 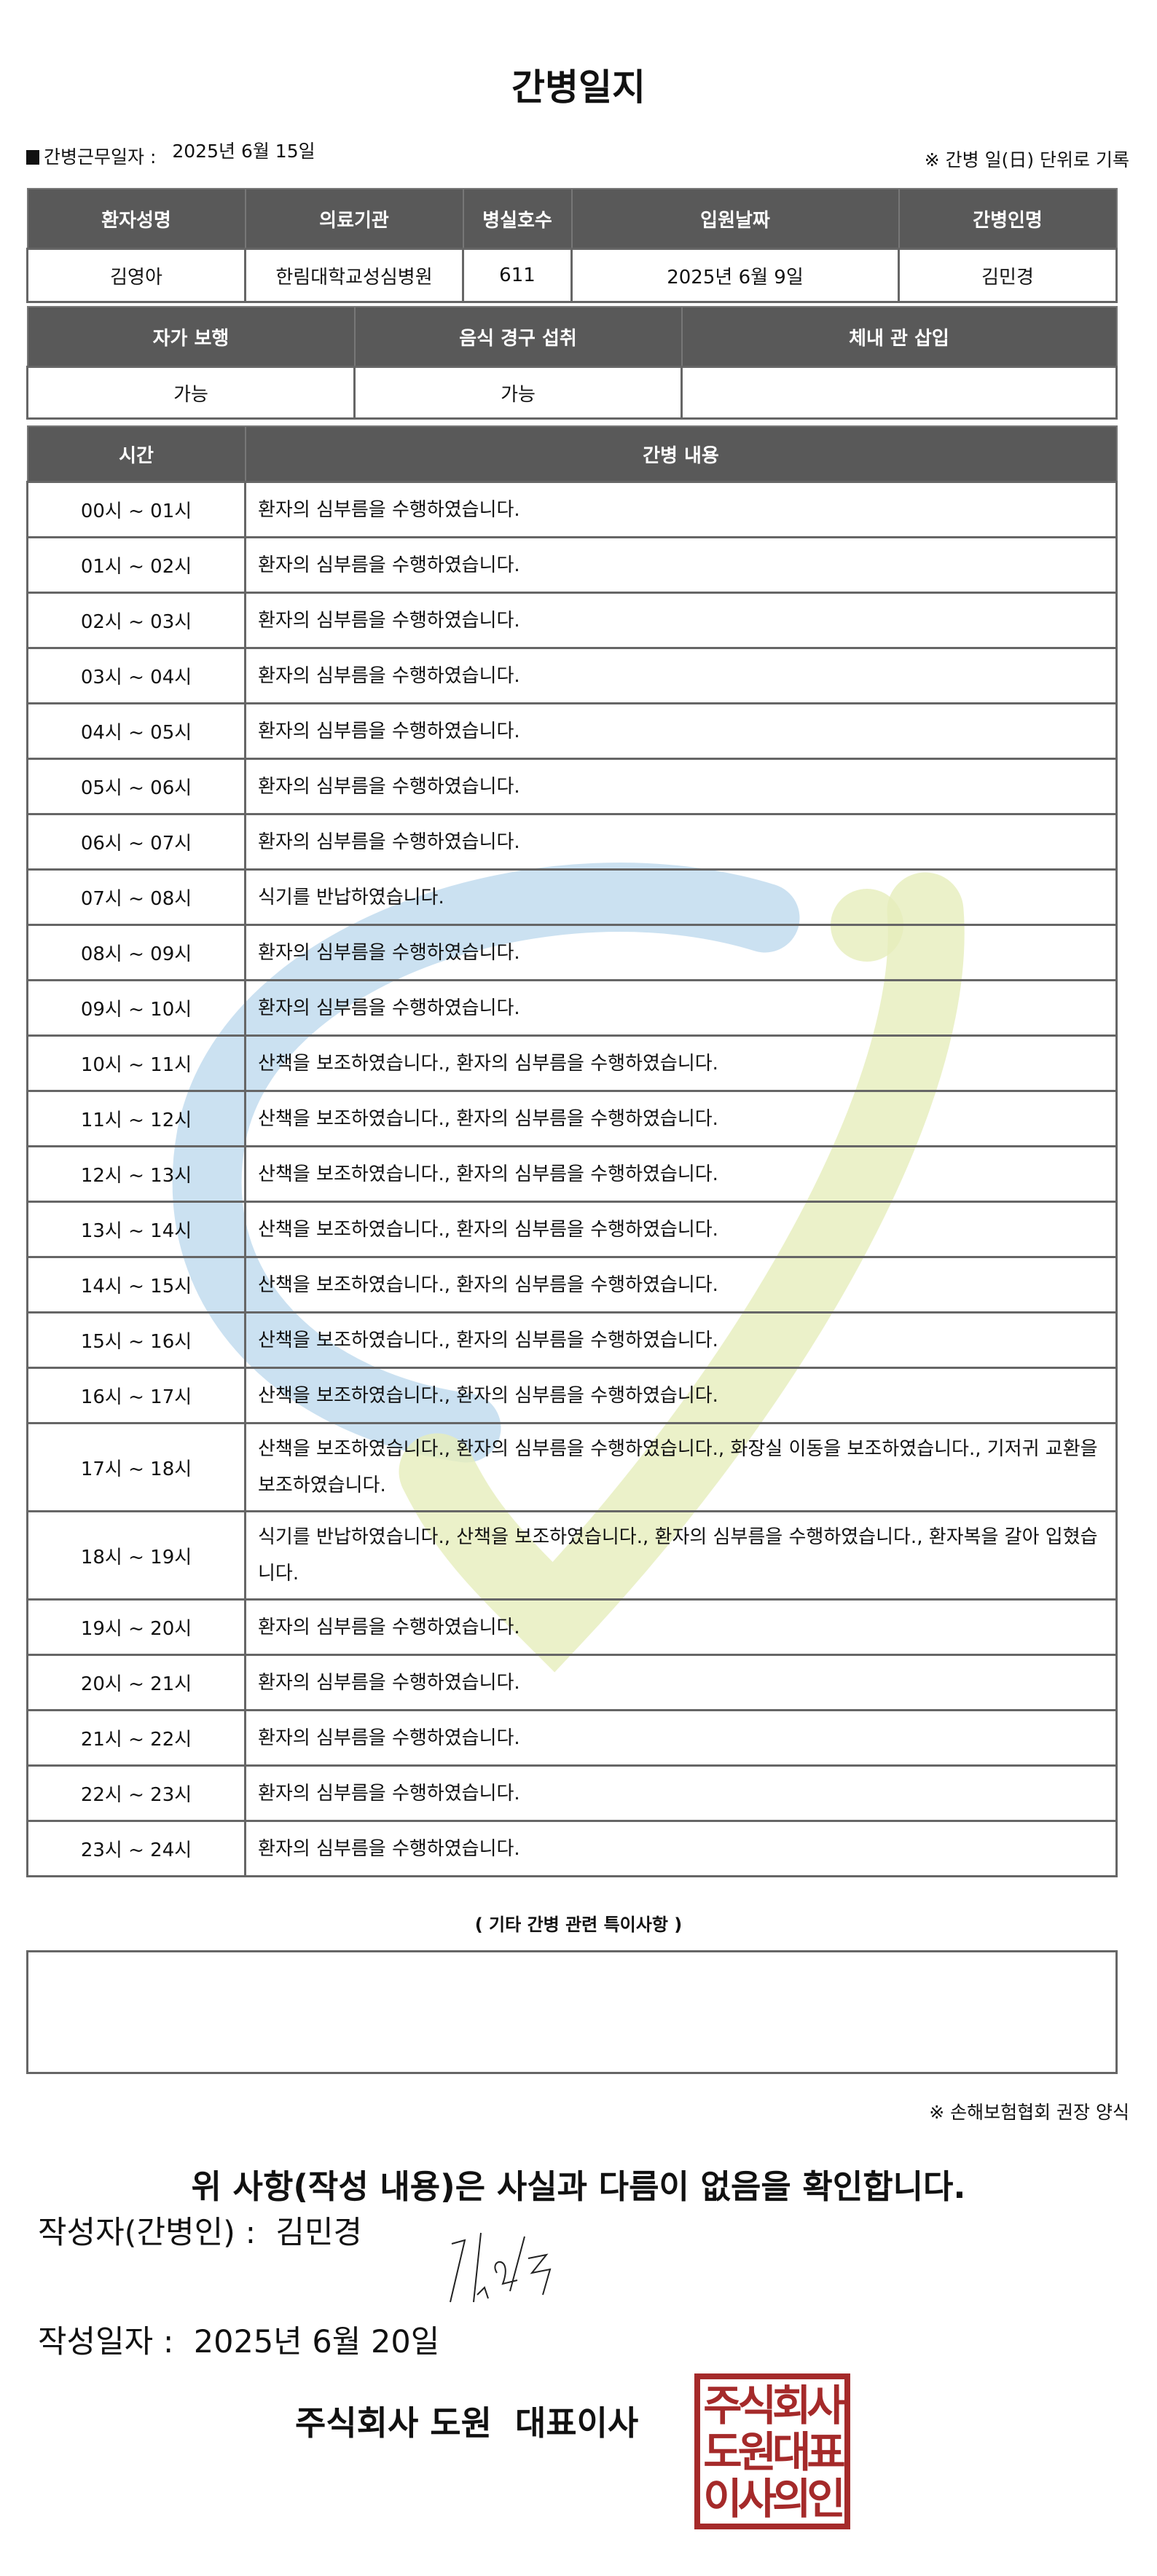 What do you see at coordinates (572, 620) in the screenshot?
I see `table-row: 02시 ~ 03시 환자의 심부름을 수행하였습니다.` at bounding box center [572, 620].